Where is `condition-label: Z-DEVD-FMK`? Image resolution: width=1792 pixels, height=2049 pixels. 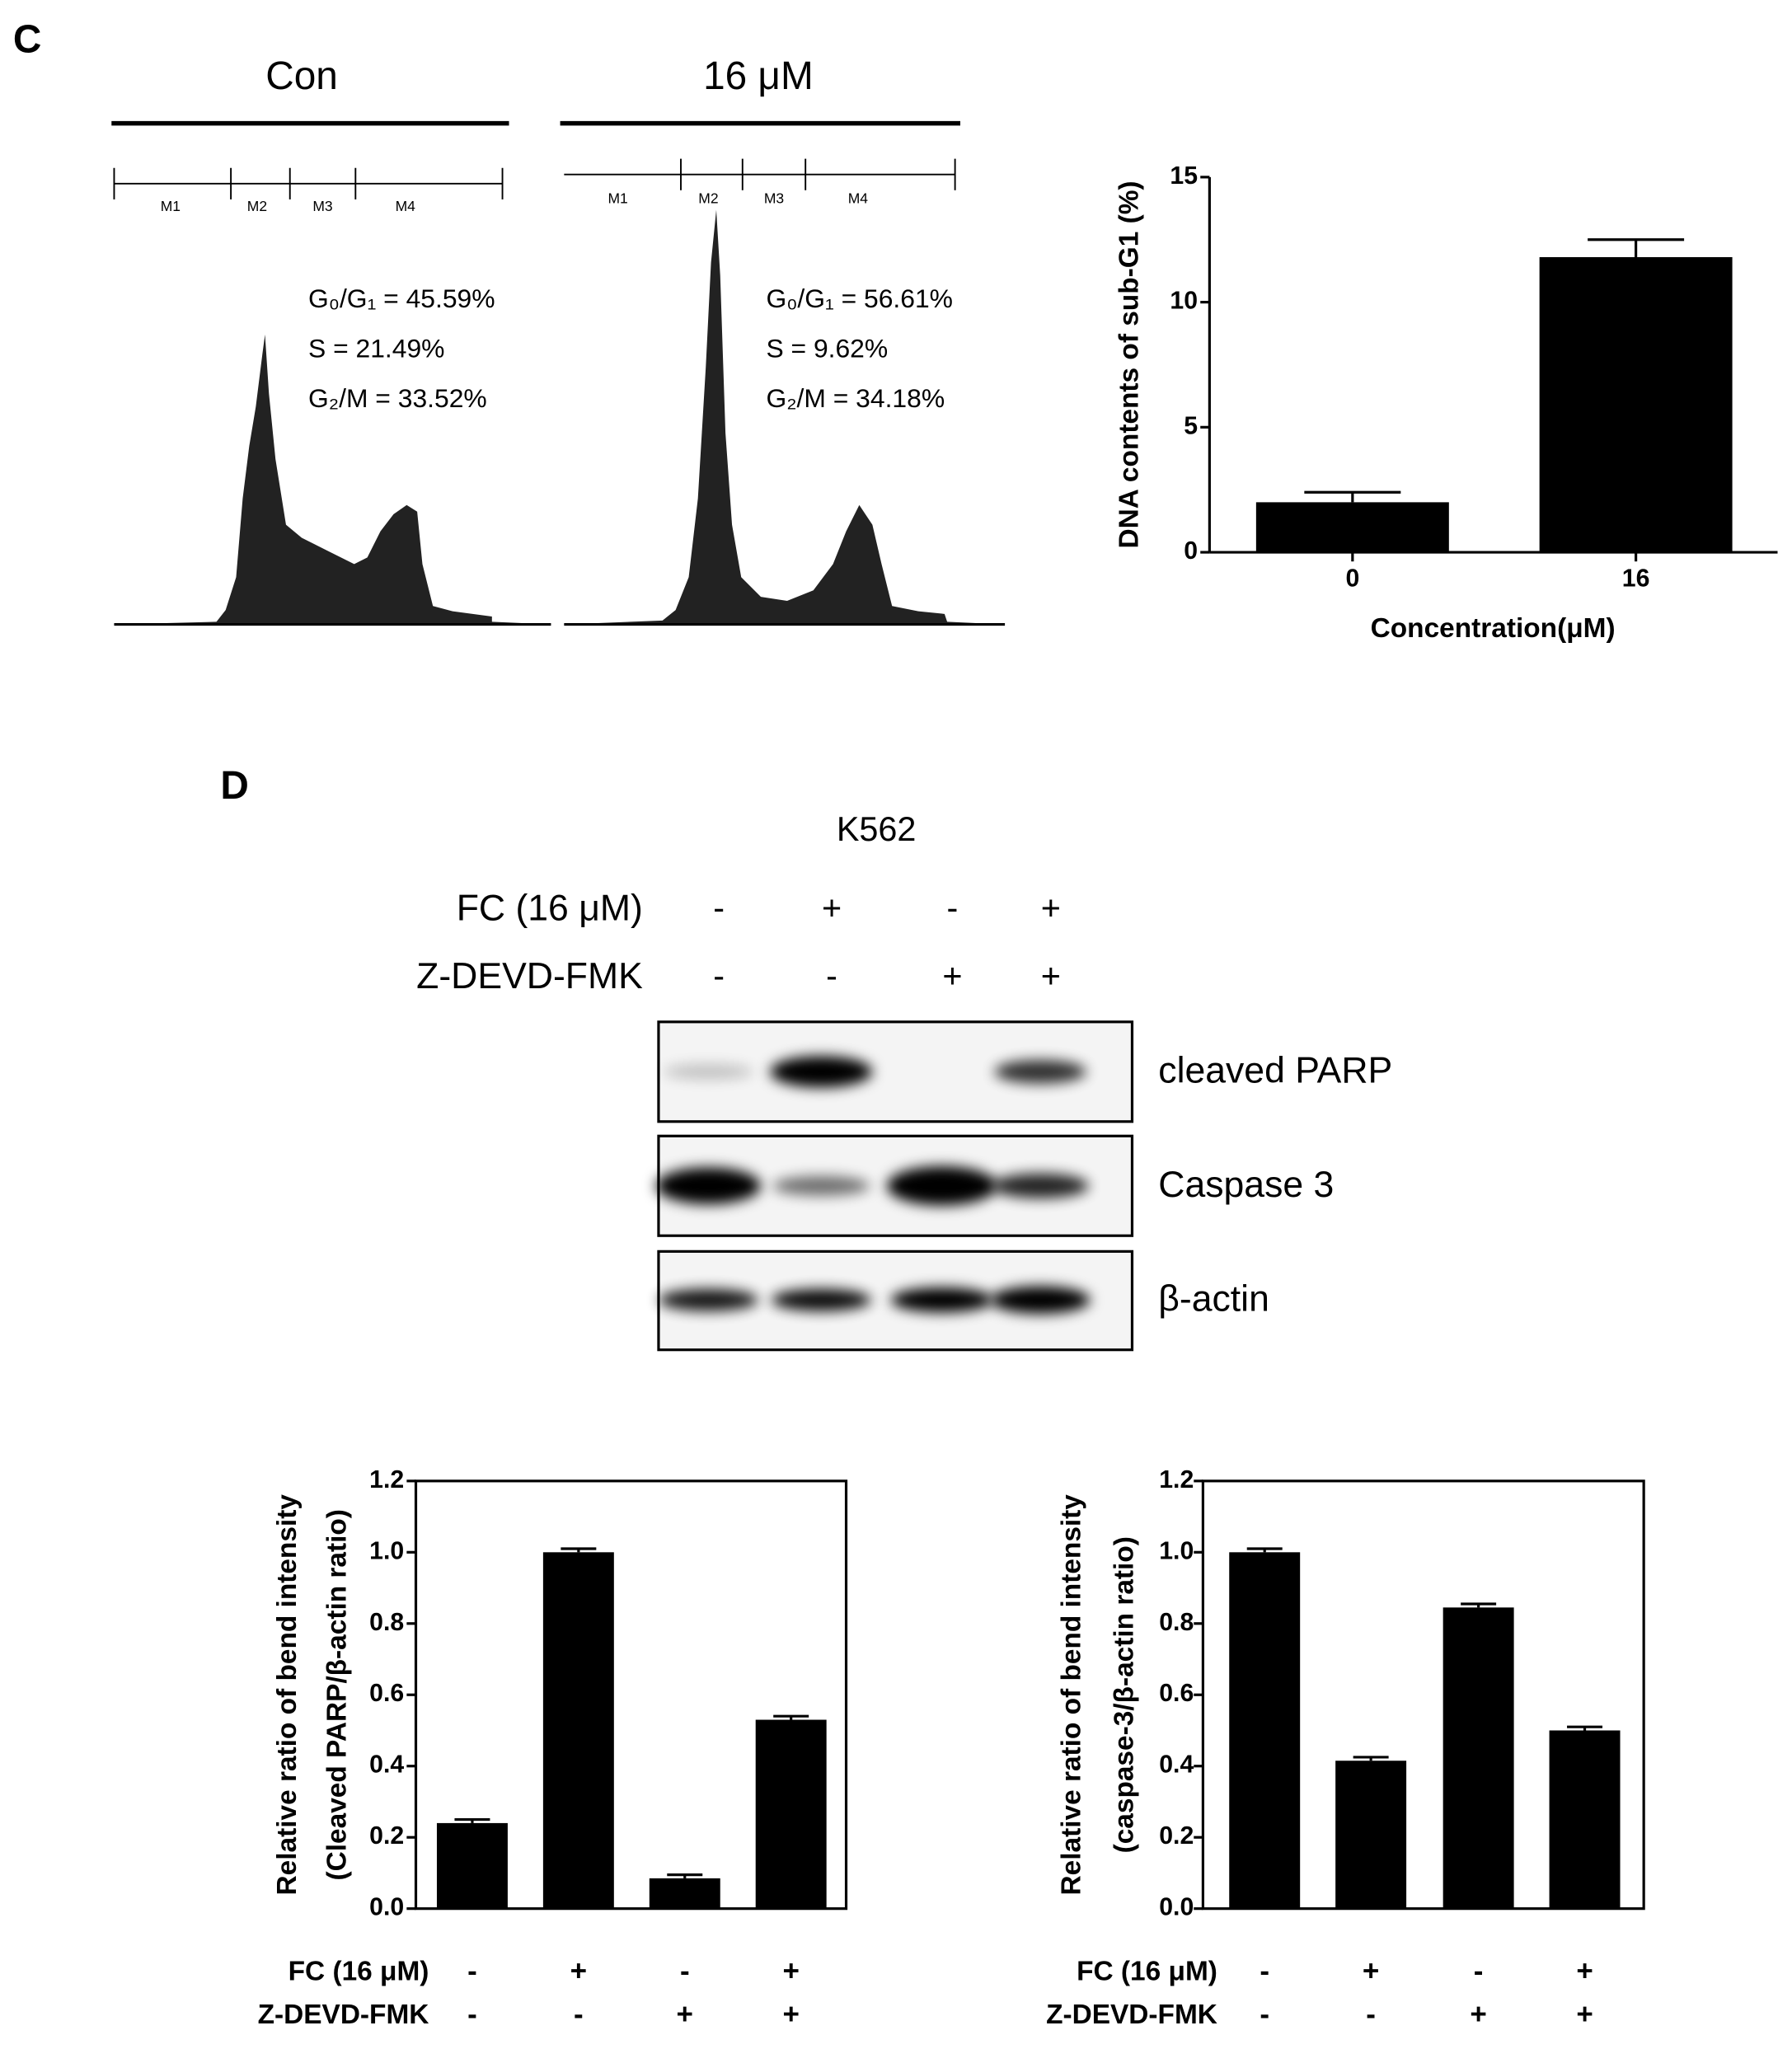 condition-label: Z-DEVD-FMK is located at coordinates (529, 976).